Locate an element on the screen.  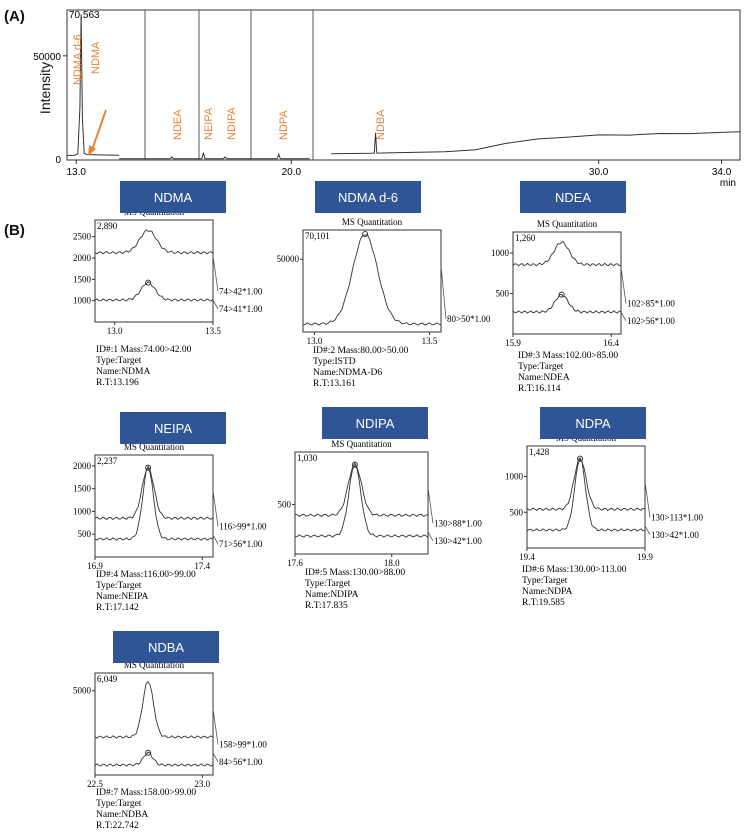
box-xtick-label-ndmad6-1: 13.5 is located at coordinates (430, 341).